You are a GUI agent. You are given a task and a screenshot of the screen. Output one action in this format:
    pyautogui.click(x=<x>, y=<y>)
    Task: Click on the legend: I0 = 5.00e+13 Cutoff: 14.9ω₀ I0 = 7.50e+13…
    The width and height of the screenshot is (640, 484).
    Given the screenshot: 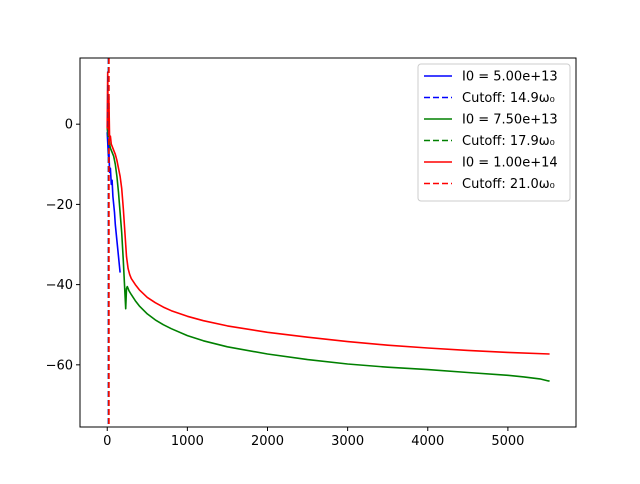 What is the action you would take?
    pyautogui.click(x=494, y=132)
    